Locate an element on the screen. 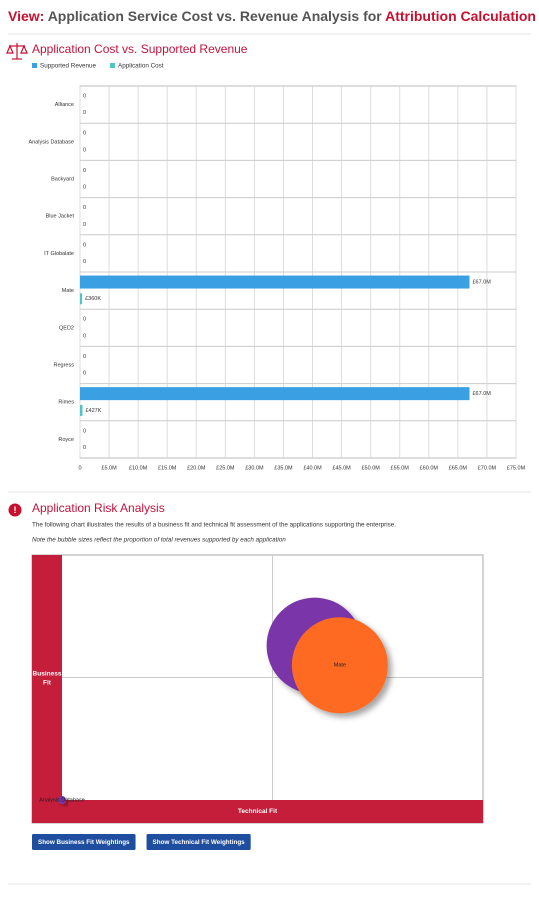 The height and width of the screenshot is (905, 539). x-tick-label: £50.0M is located at coordinates (370, 468).